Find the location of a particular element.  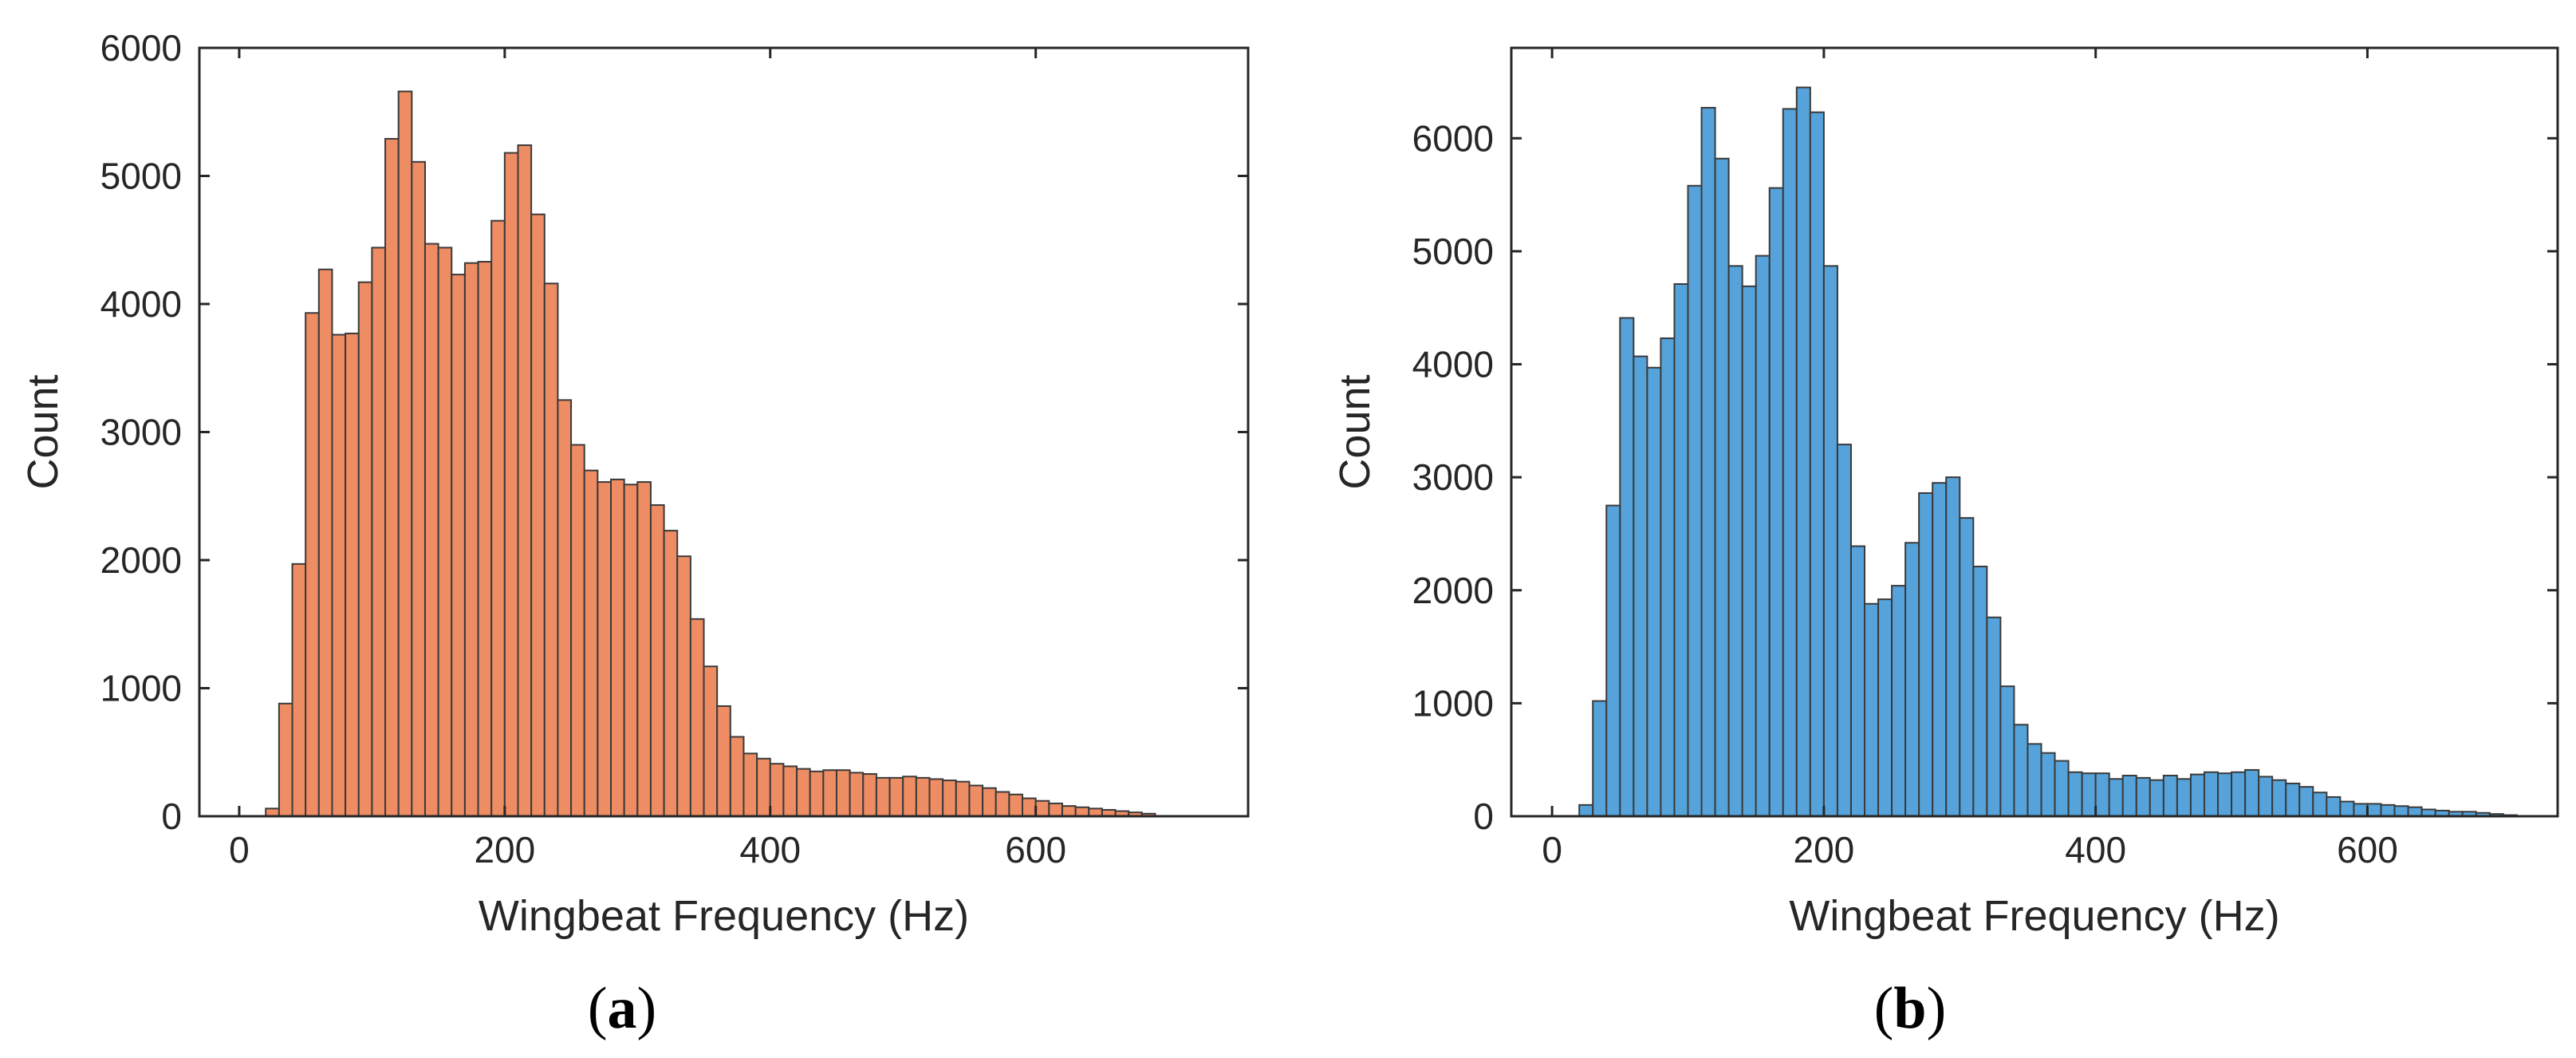

panel-label-a-open-paren: ( is located at coordinates (598, 1008).